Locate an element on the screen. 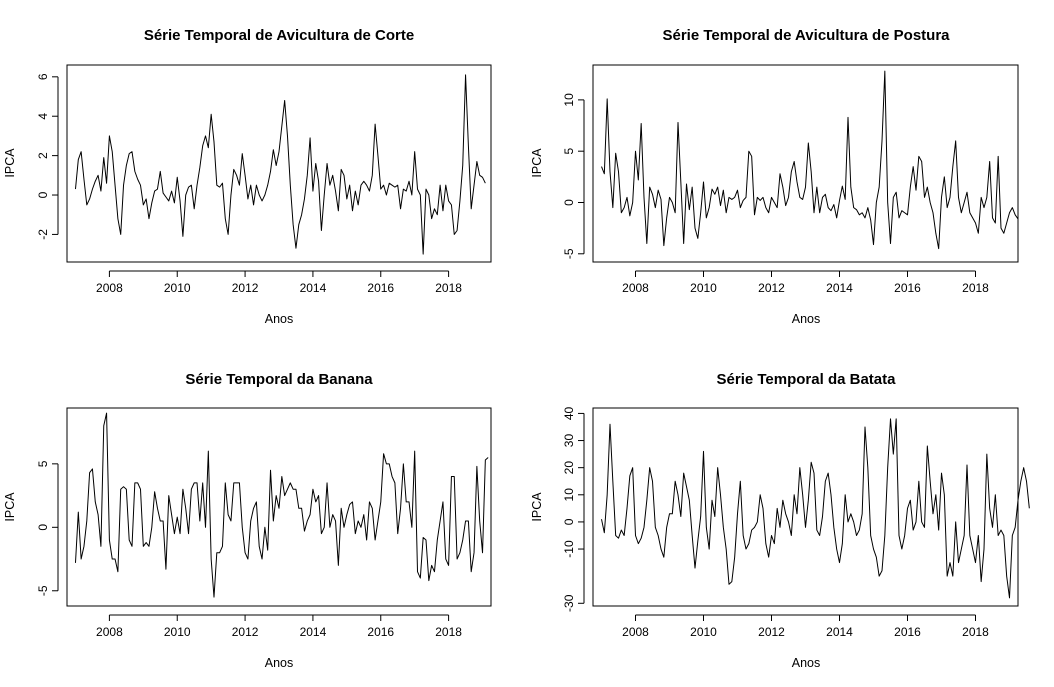 The height and width of the screenshot is (687, 1054). y-tick-label: -2 is located at coordinates (43, 234).